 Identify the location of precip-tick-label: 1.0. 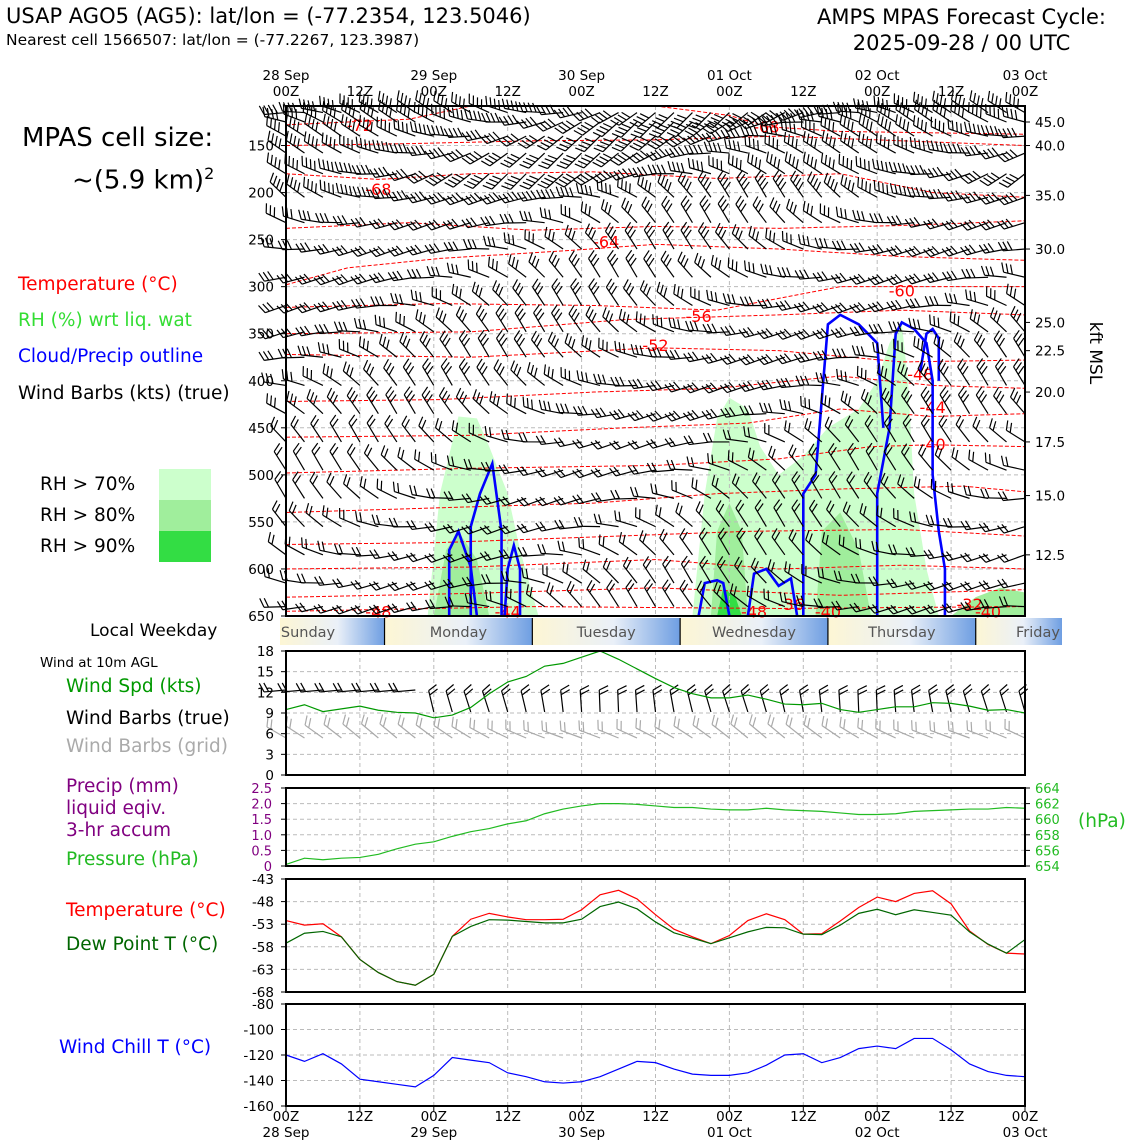
(261, 836).